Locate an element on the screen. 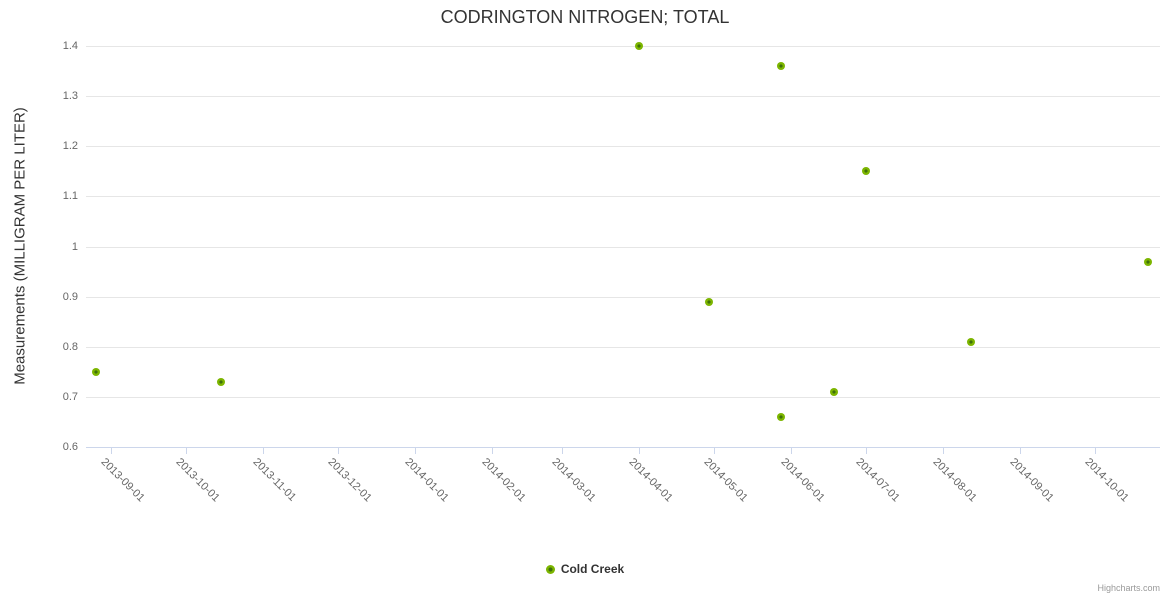  x-axis-tick-label: 2014-02-01 is located at coordinates (503, 480).